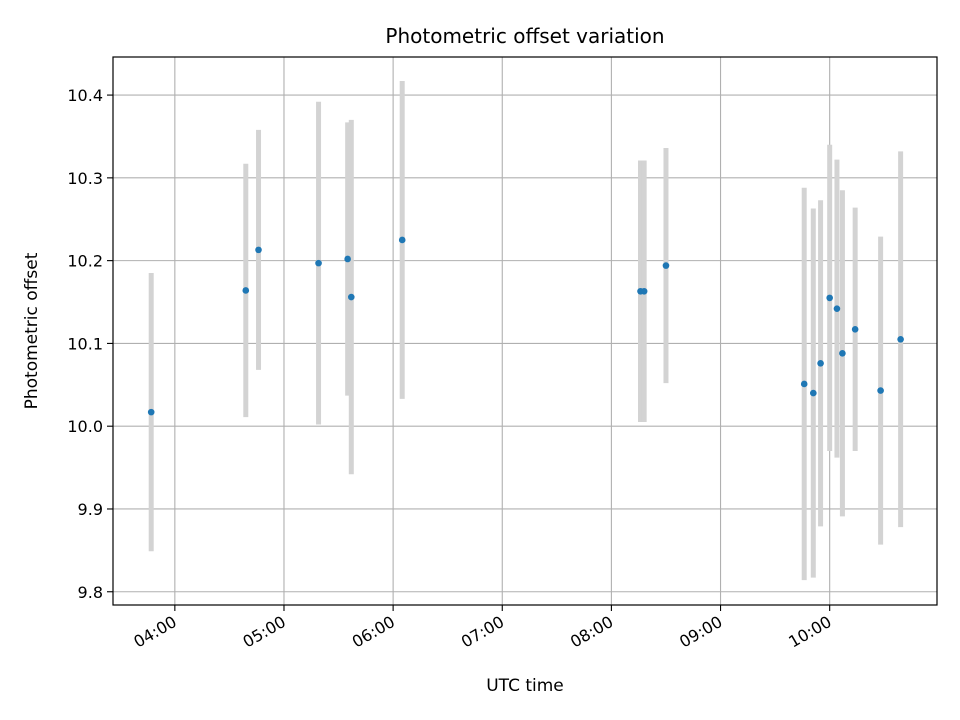 The image size is (960, 720). I want to click on y-tick-label: 10.4, so click(85, 95).